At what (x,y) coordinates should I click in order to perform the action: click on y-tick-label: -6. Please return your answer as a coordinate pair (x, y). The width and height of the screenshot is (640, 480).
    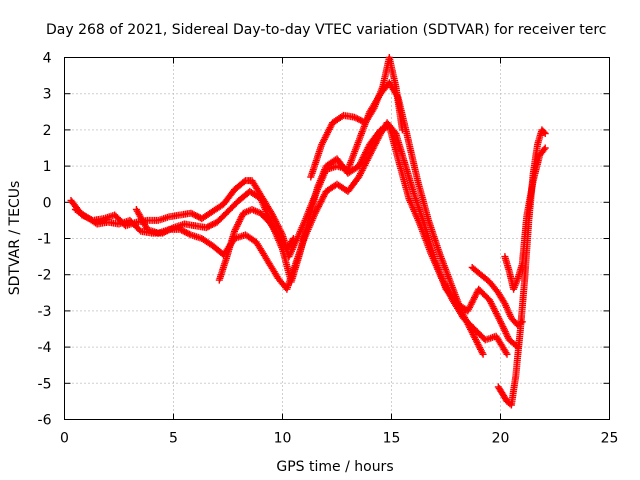
    Looking at the image, I should click on (45, 421).